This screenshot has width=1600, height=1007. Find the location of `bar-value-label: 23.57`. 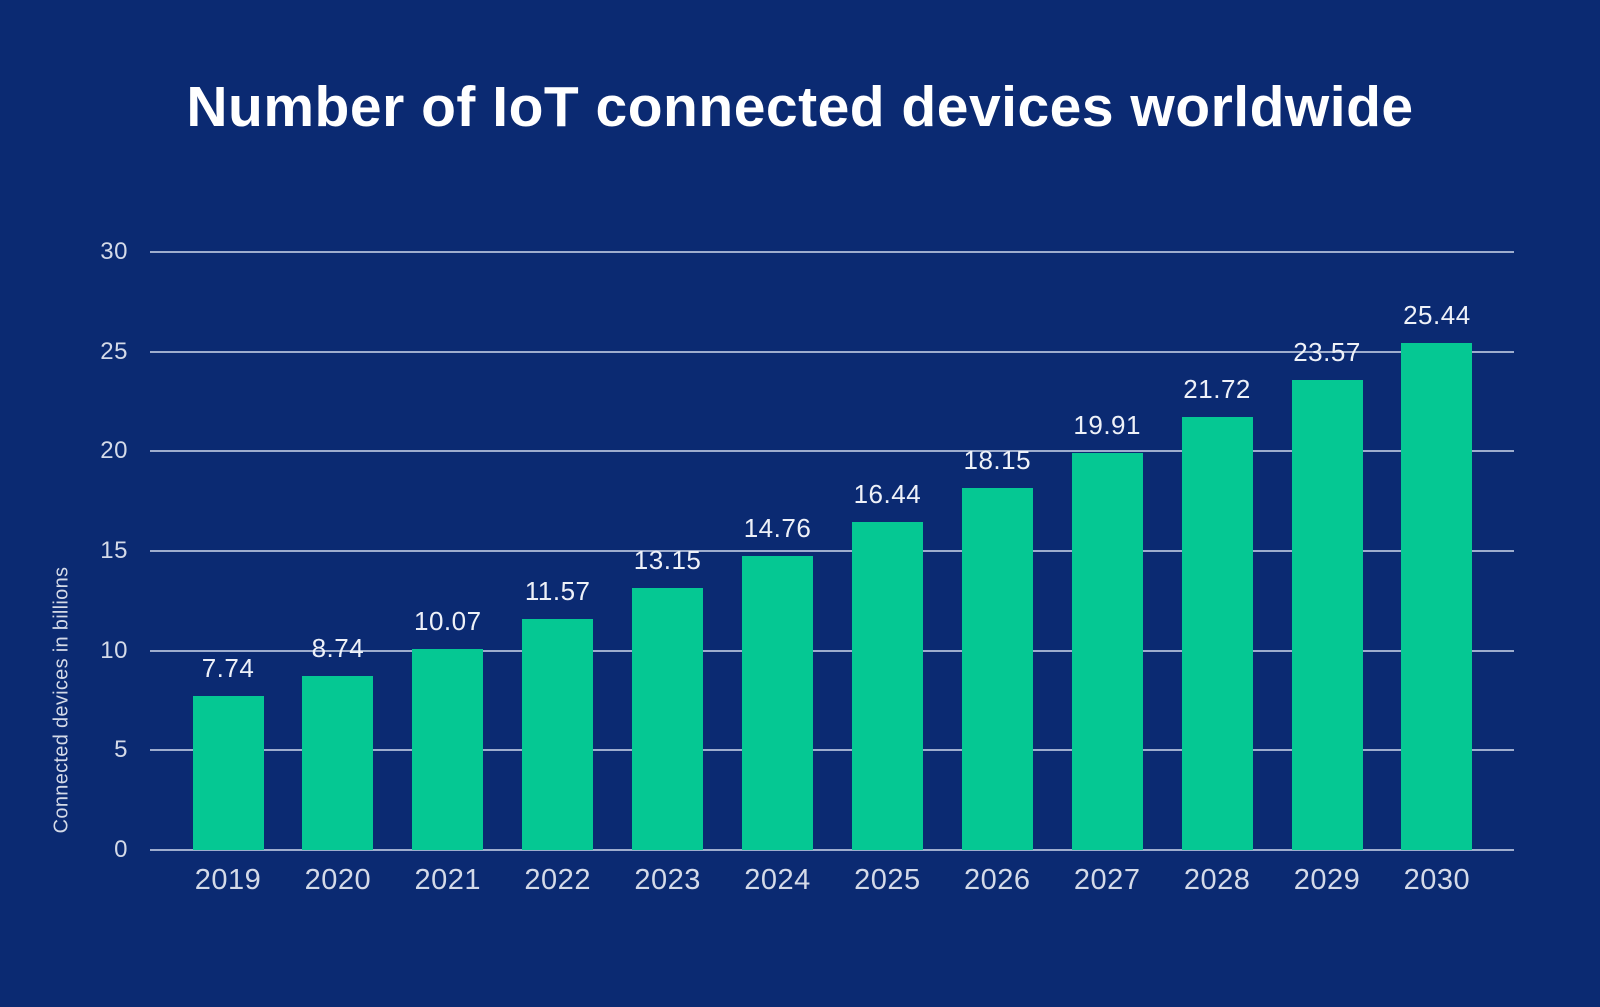

bar-value-label: 23.57 is located at coordinates (1327, 352).